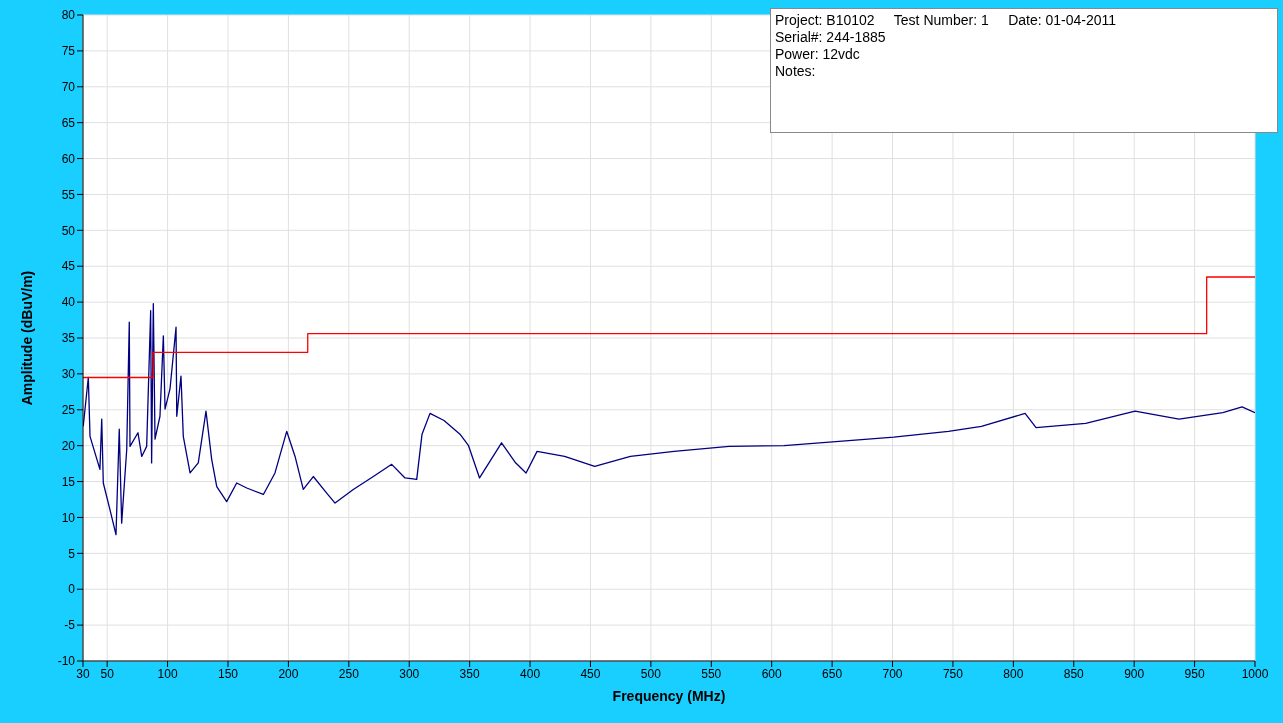 Image resolution: width=1283 pixels, height=723 pixels. Describe the element at coordinates (831, 37) in the screenshot. I see `annotation: Serial#: 244-1885` at that location.